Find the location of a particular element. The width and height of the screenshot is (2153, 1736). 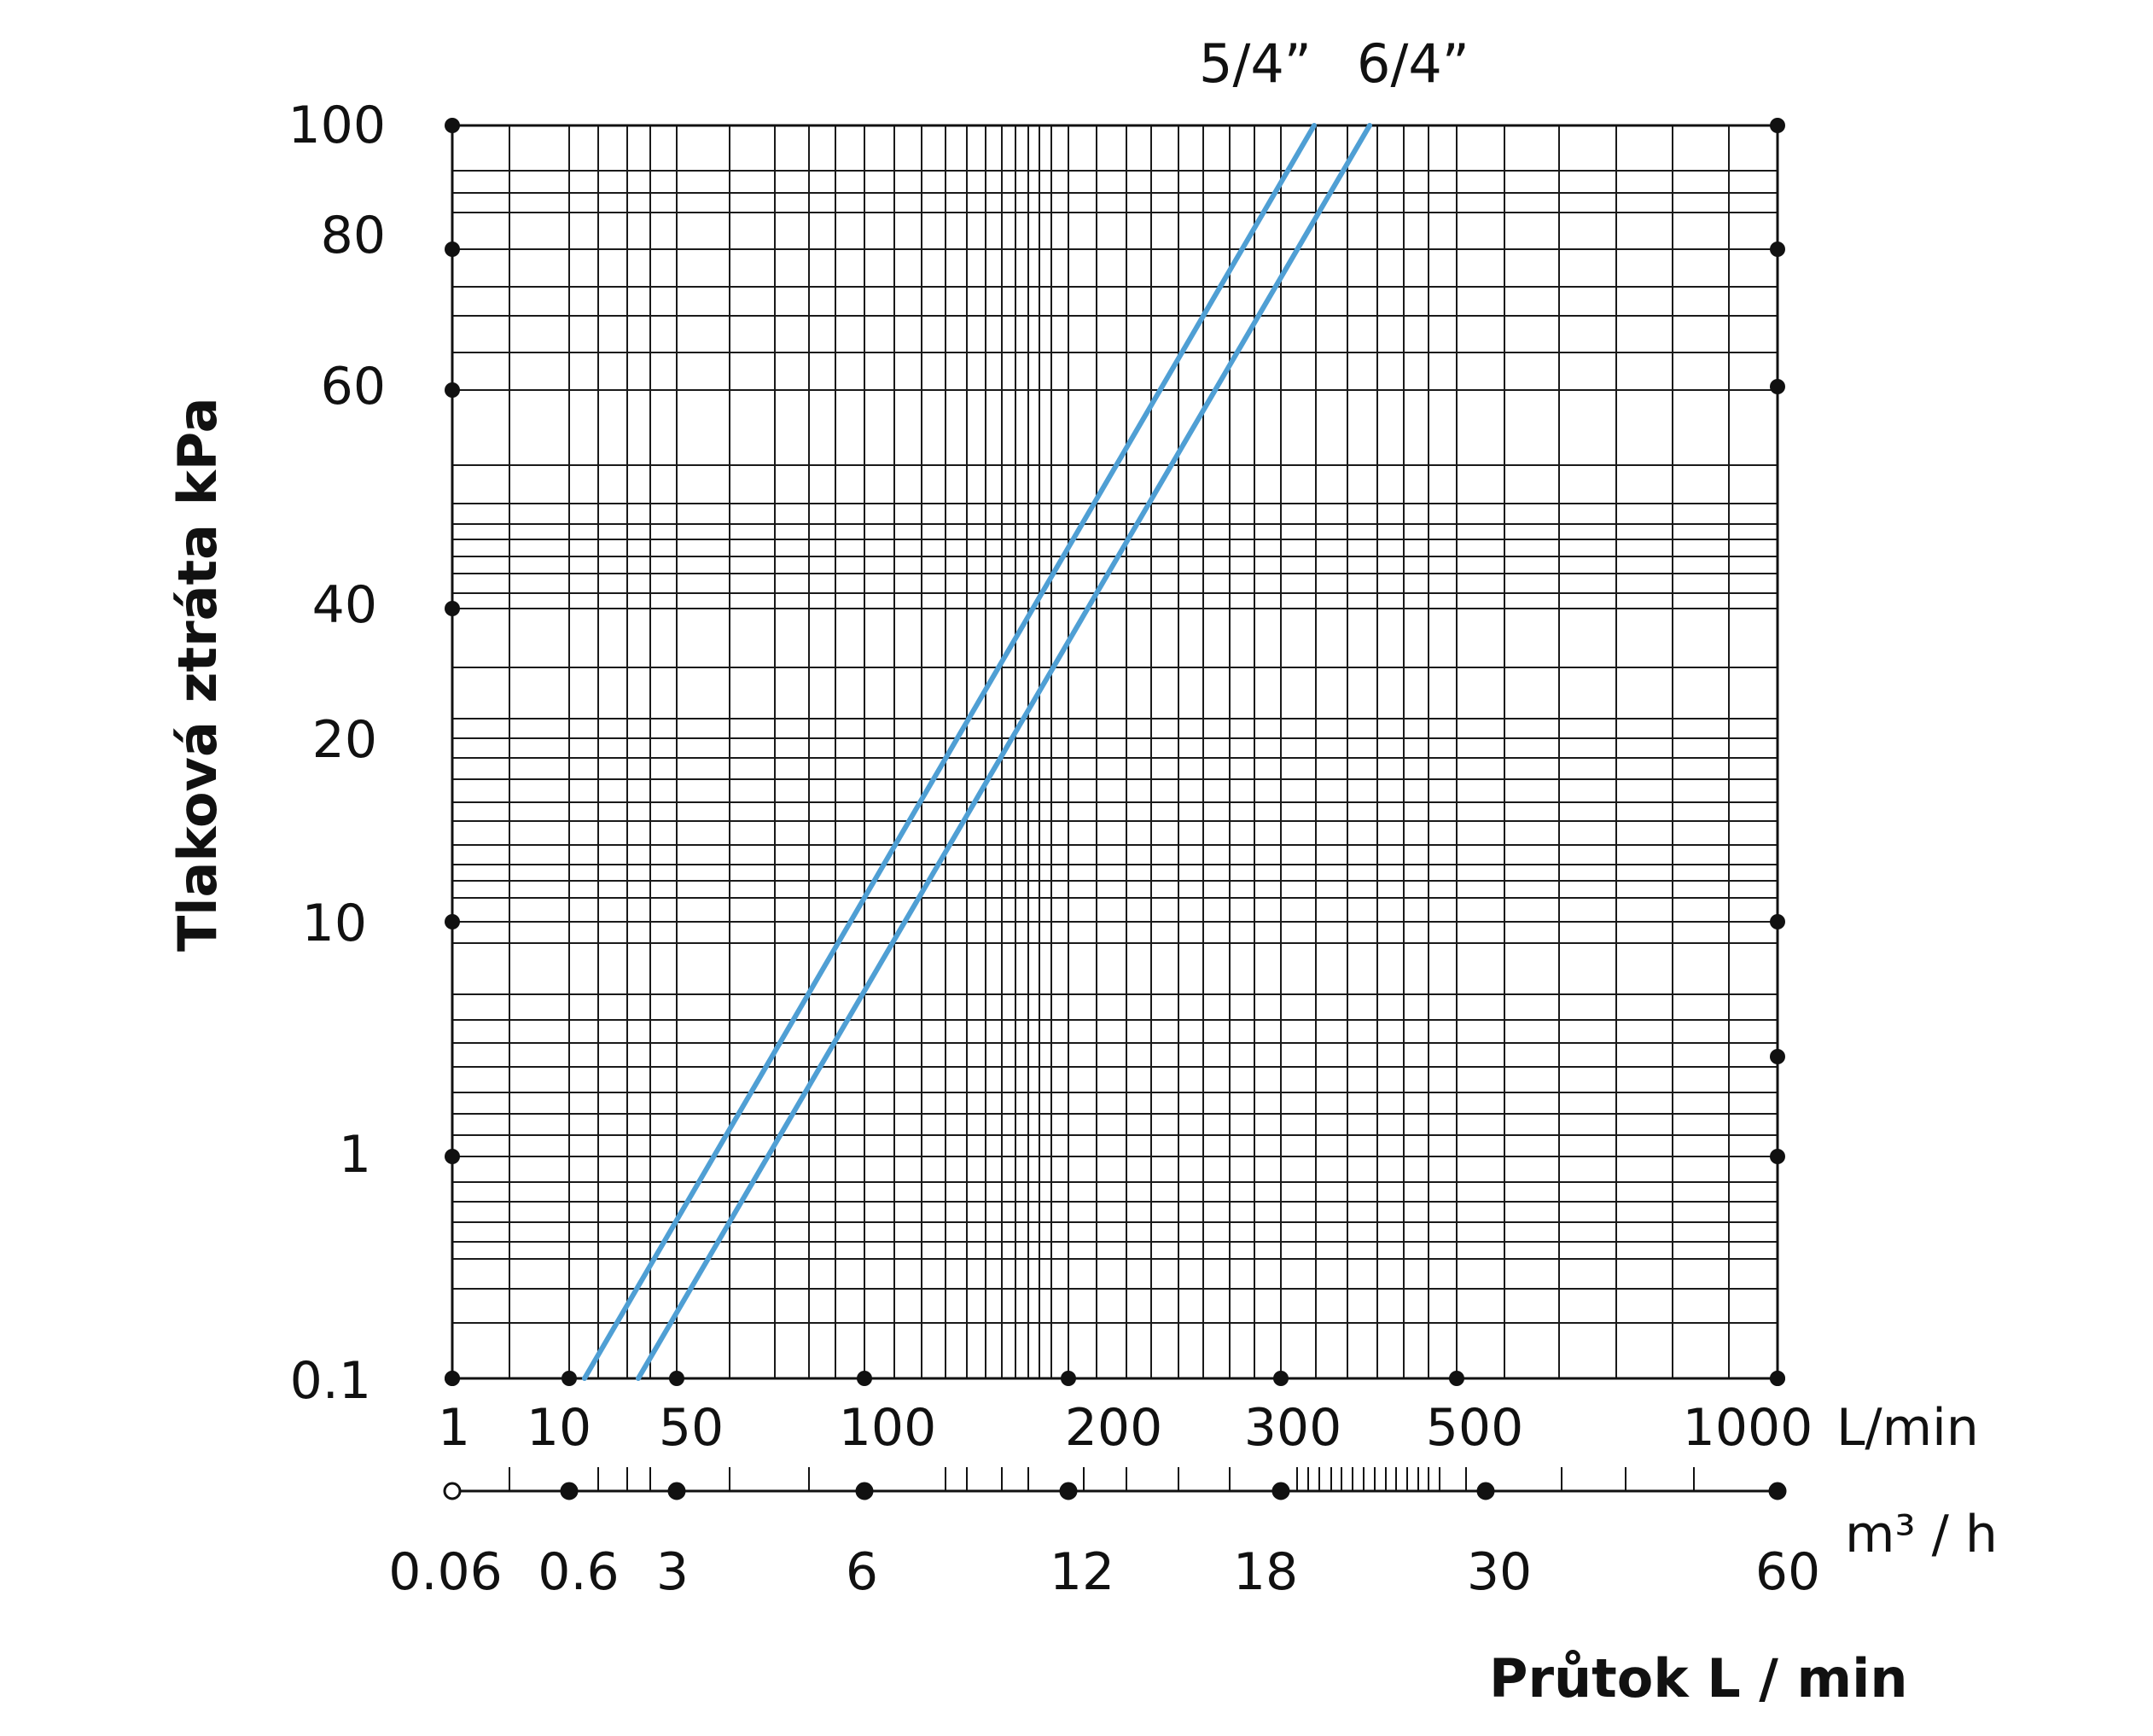

secondary-x-tick-label: 30 is located at coordinates (1499, 1572).